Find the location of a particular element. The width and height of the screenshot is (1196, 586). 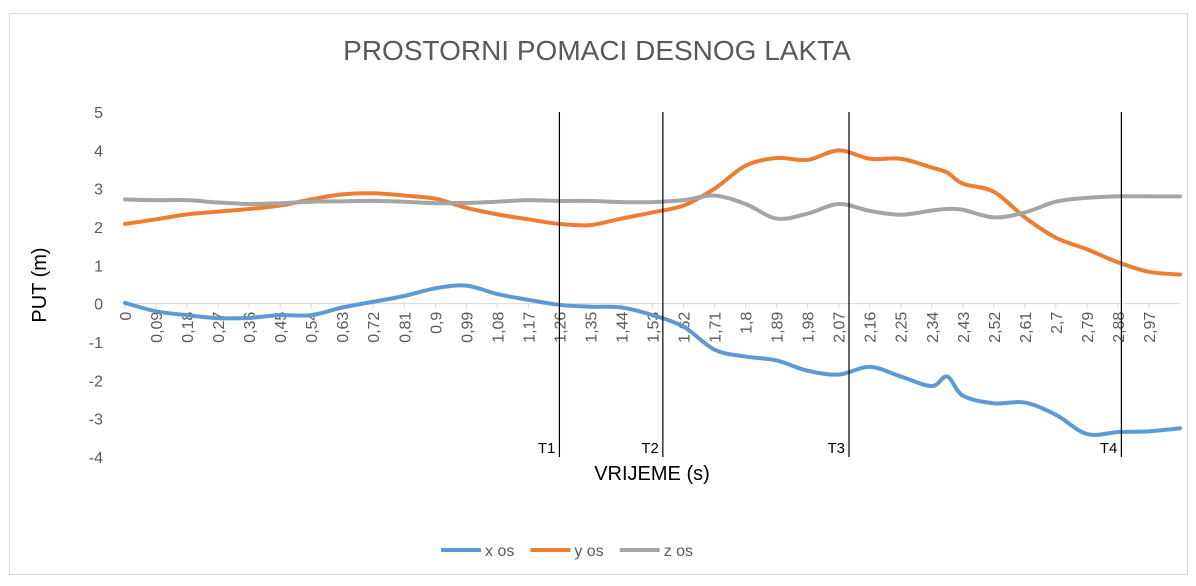

x-tick-label: 1,98 is located at coordinates (809, 327).